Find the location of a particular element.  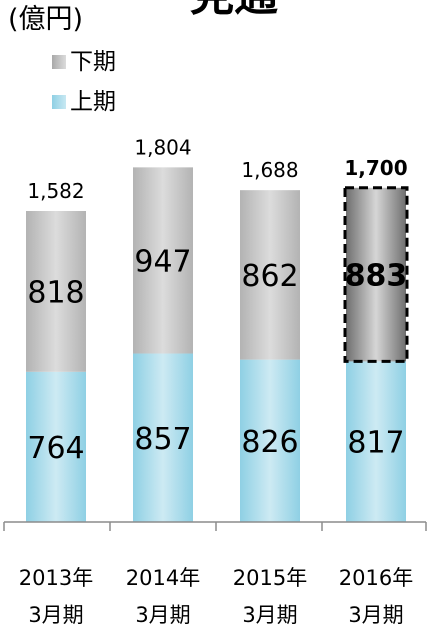

data-label-second-half-2: 862 is located at coordinates (269, 276).